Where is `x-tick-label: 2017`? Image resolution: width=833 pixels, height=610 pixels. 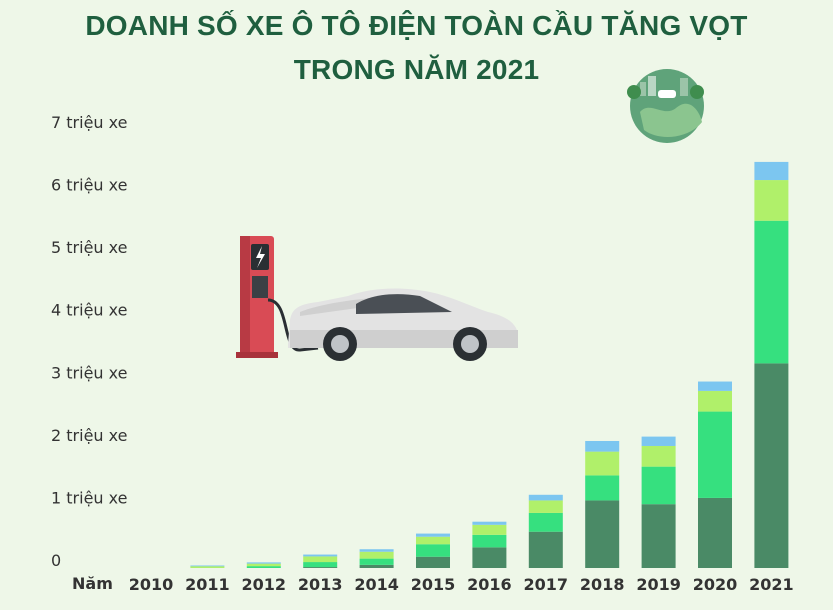
x-tick-label: 2017 is located at coordinates (546, 584).